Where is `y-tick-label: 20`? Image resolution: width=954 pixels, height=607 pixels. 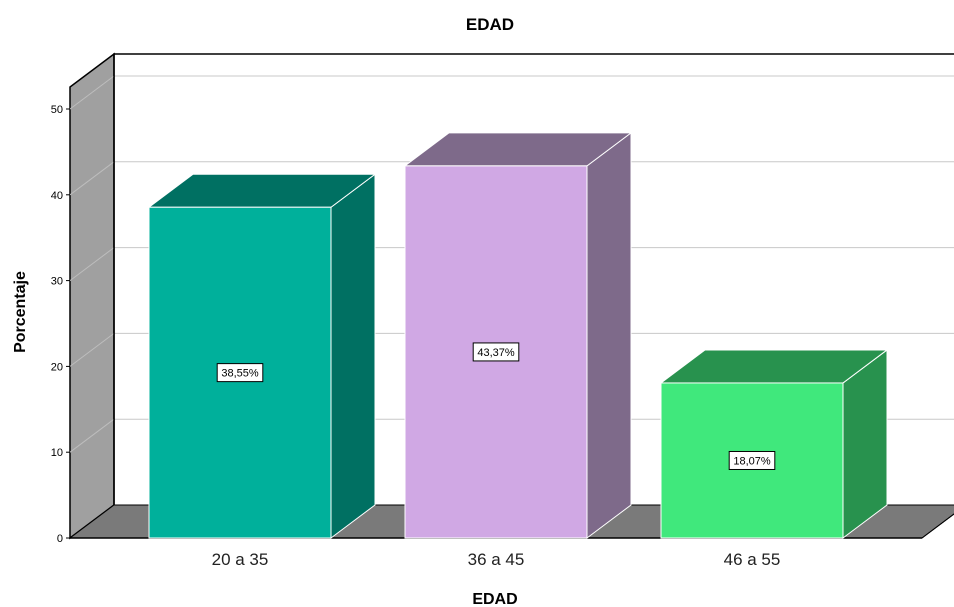
y-tick-label: 20 is located at coordinates (57, 367).